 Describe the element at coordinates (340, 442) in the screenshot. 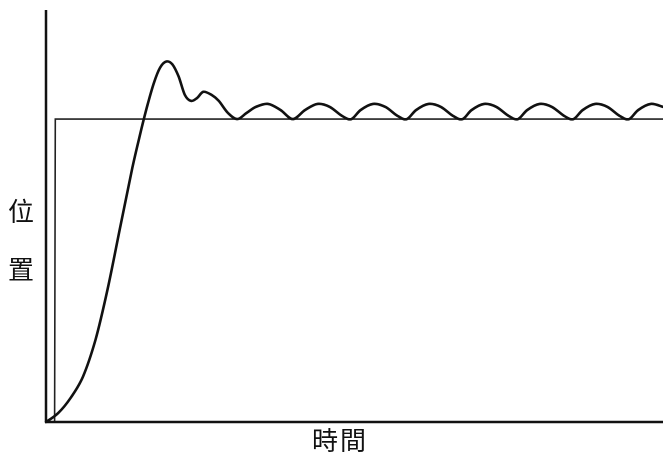

I see `x-axis-label: 時間` at that location.